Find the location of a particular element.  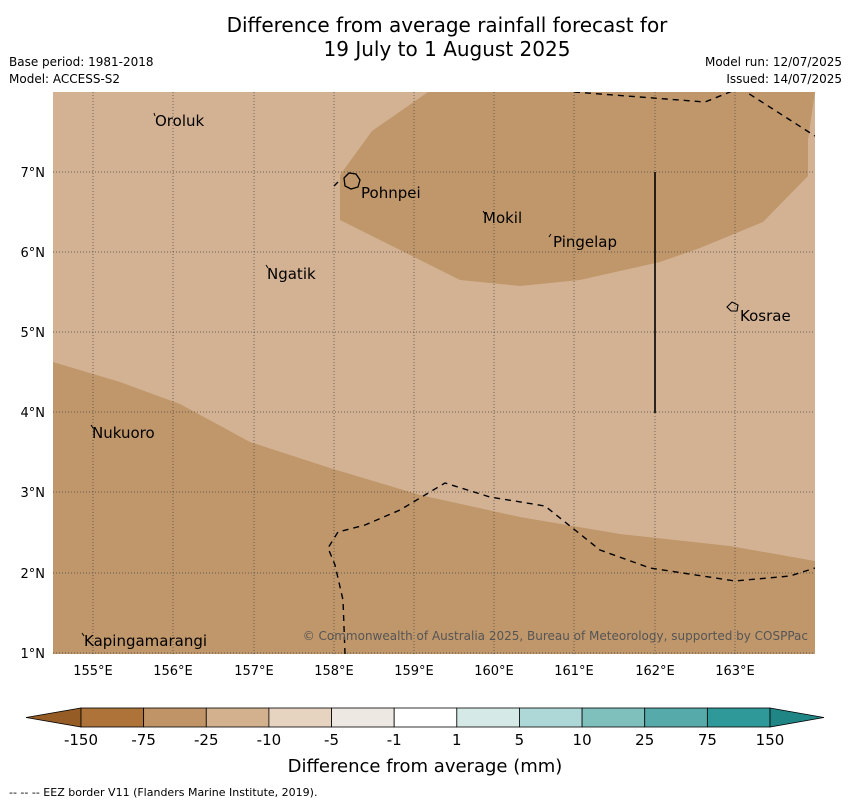

model-name: Model: ACCESS-S2 is located at coordinates (65, 79).